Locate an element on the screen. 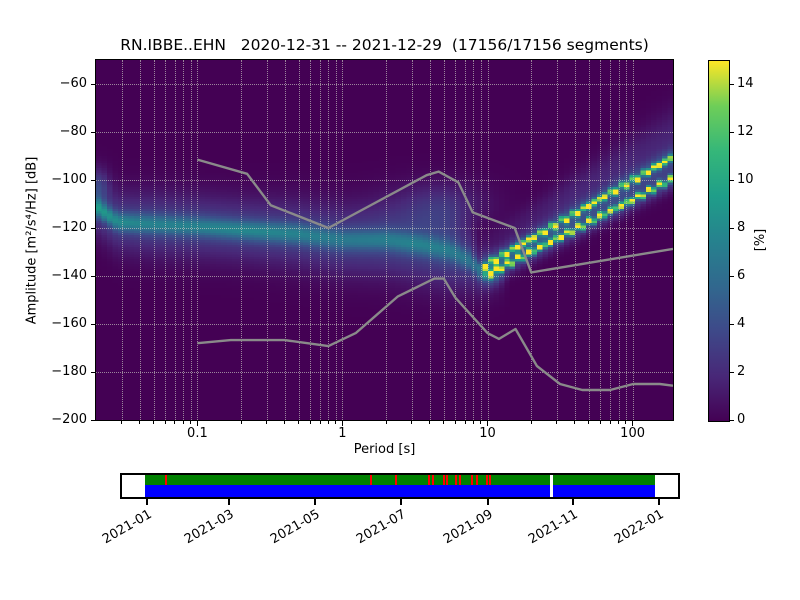  x-tick-label: 10 is located at coordinates (487, 433).